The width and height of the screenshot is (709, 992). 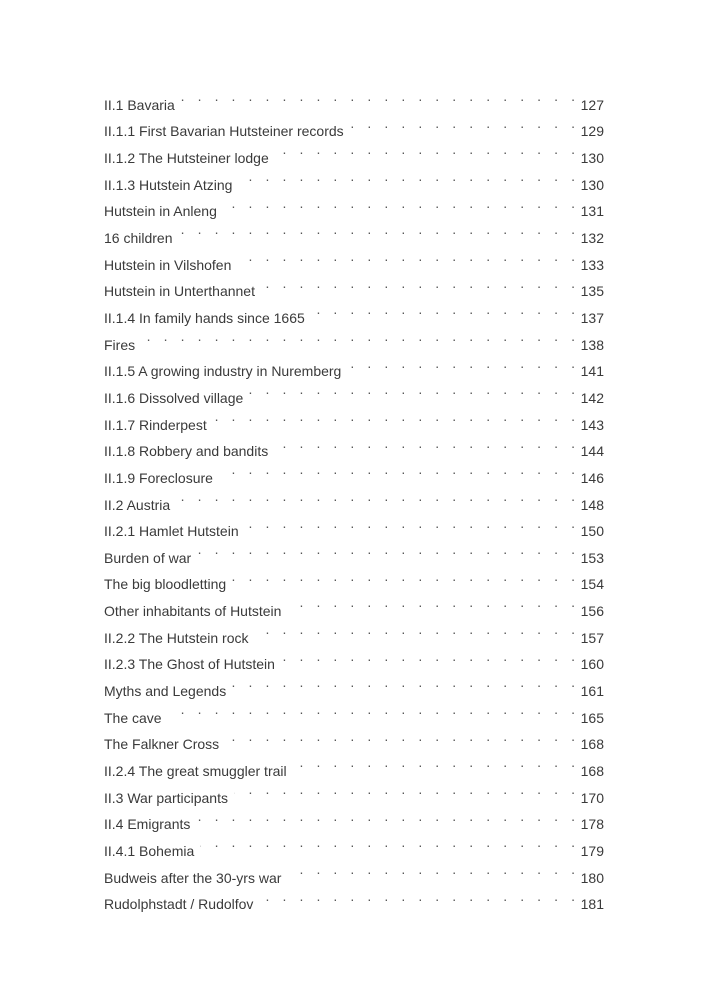 I want to click on toc-entry: Fires 138, so click(x=354, y=338).